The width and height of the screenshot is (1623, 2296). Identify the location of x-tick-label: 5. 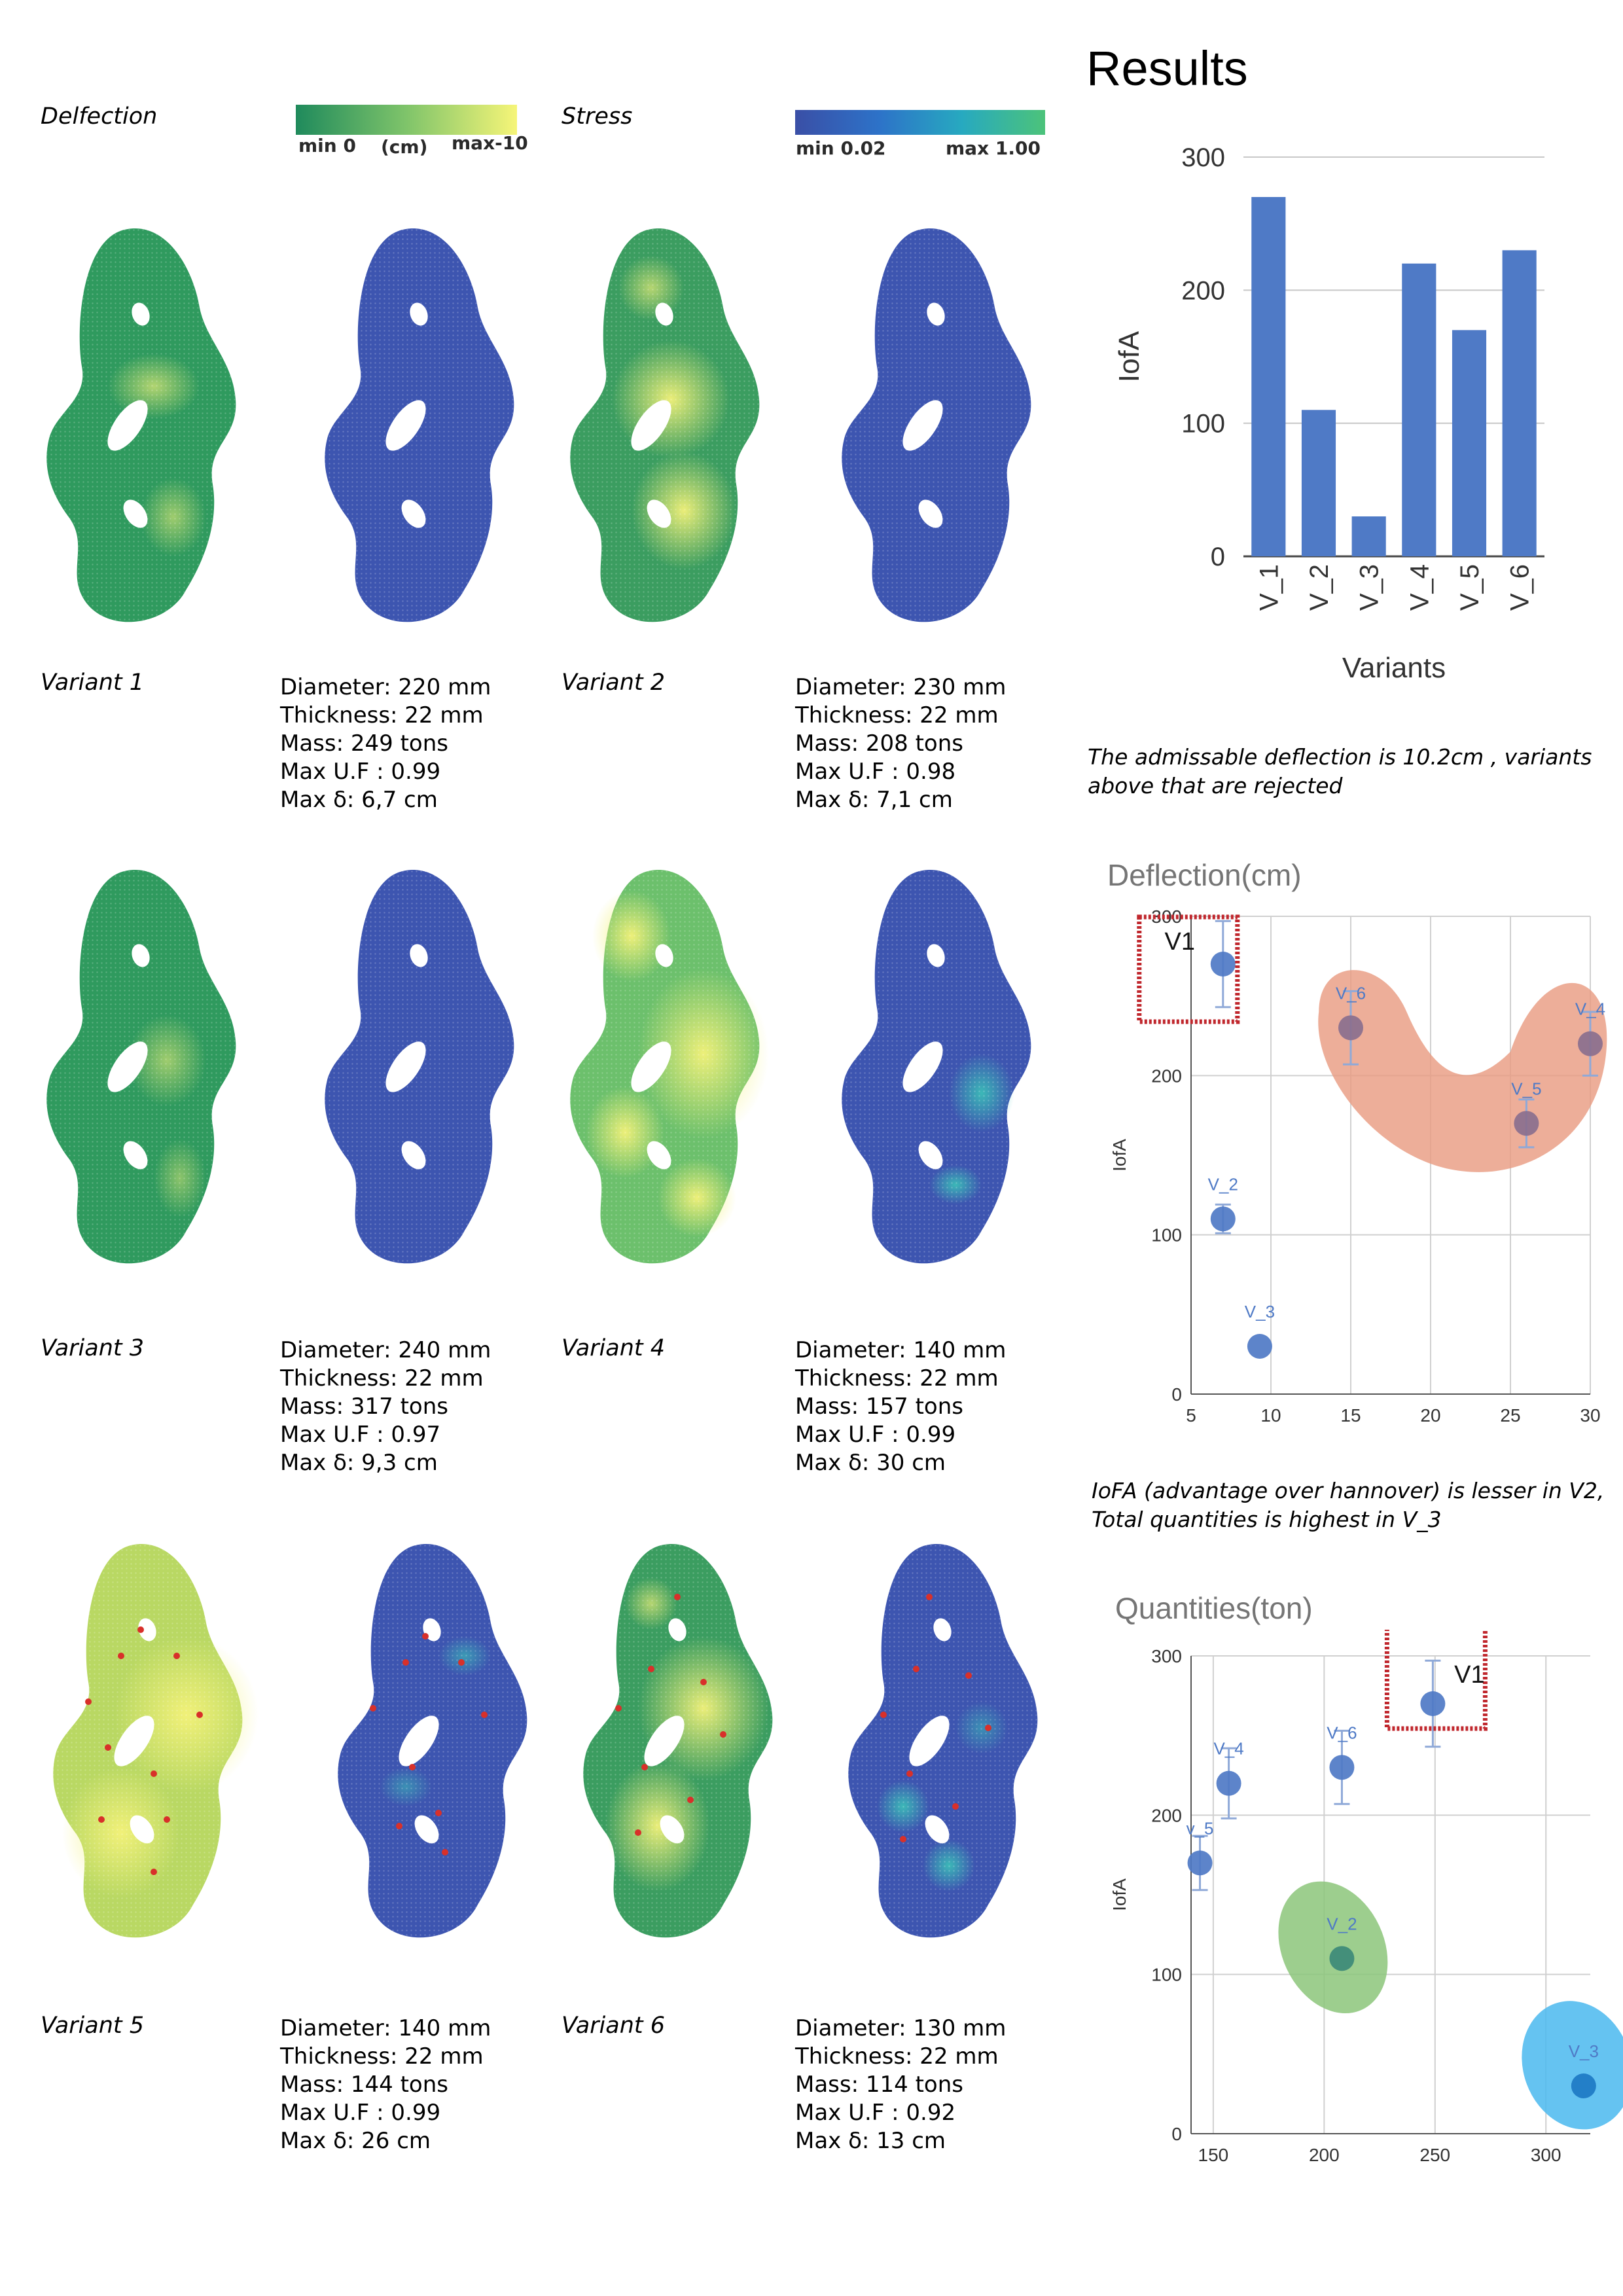
(1191, 1415).